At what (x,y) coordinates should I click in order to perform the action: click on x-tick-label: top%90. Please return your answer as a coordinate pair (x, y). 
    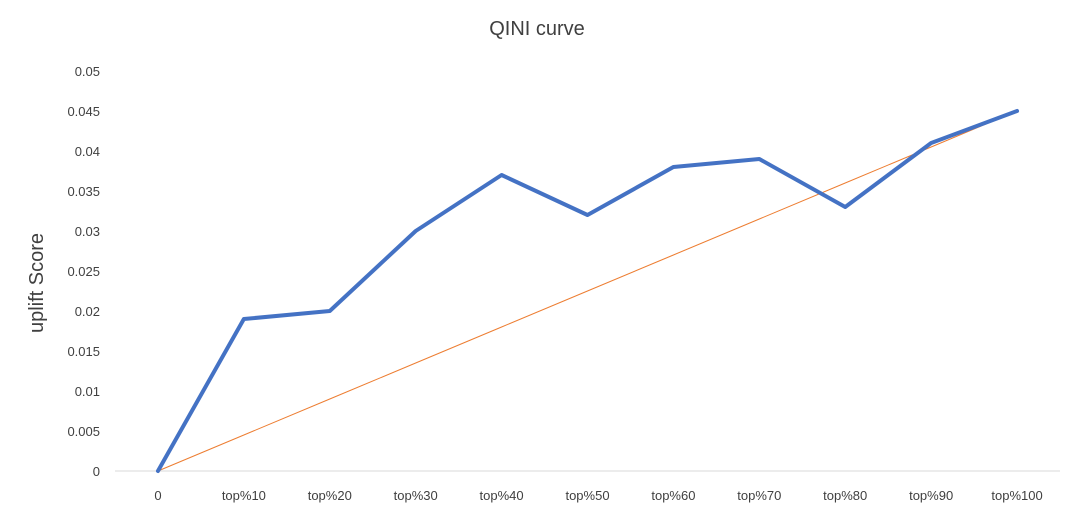
    Looking at the image, I should click on (931, 495).